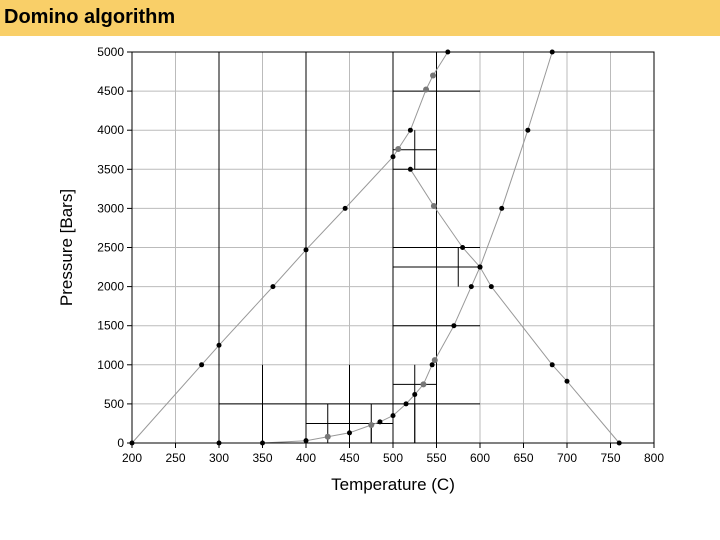  I want to click on slide-title: Domino algorithm, so click(90, 17).